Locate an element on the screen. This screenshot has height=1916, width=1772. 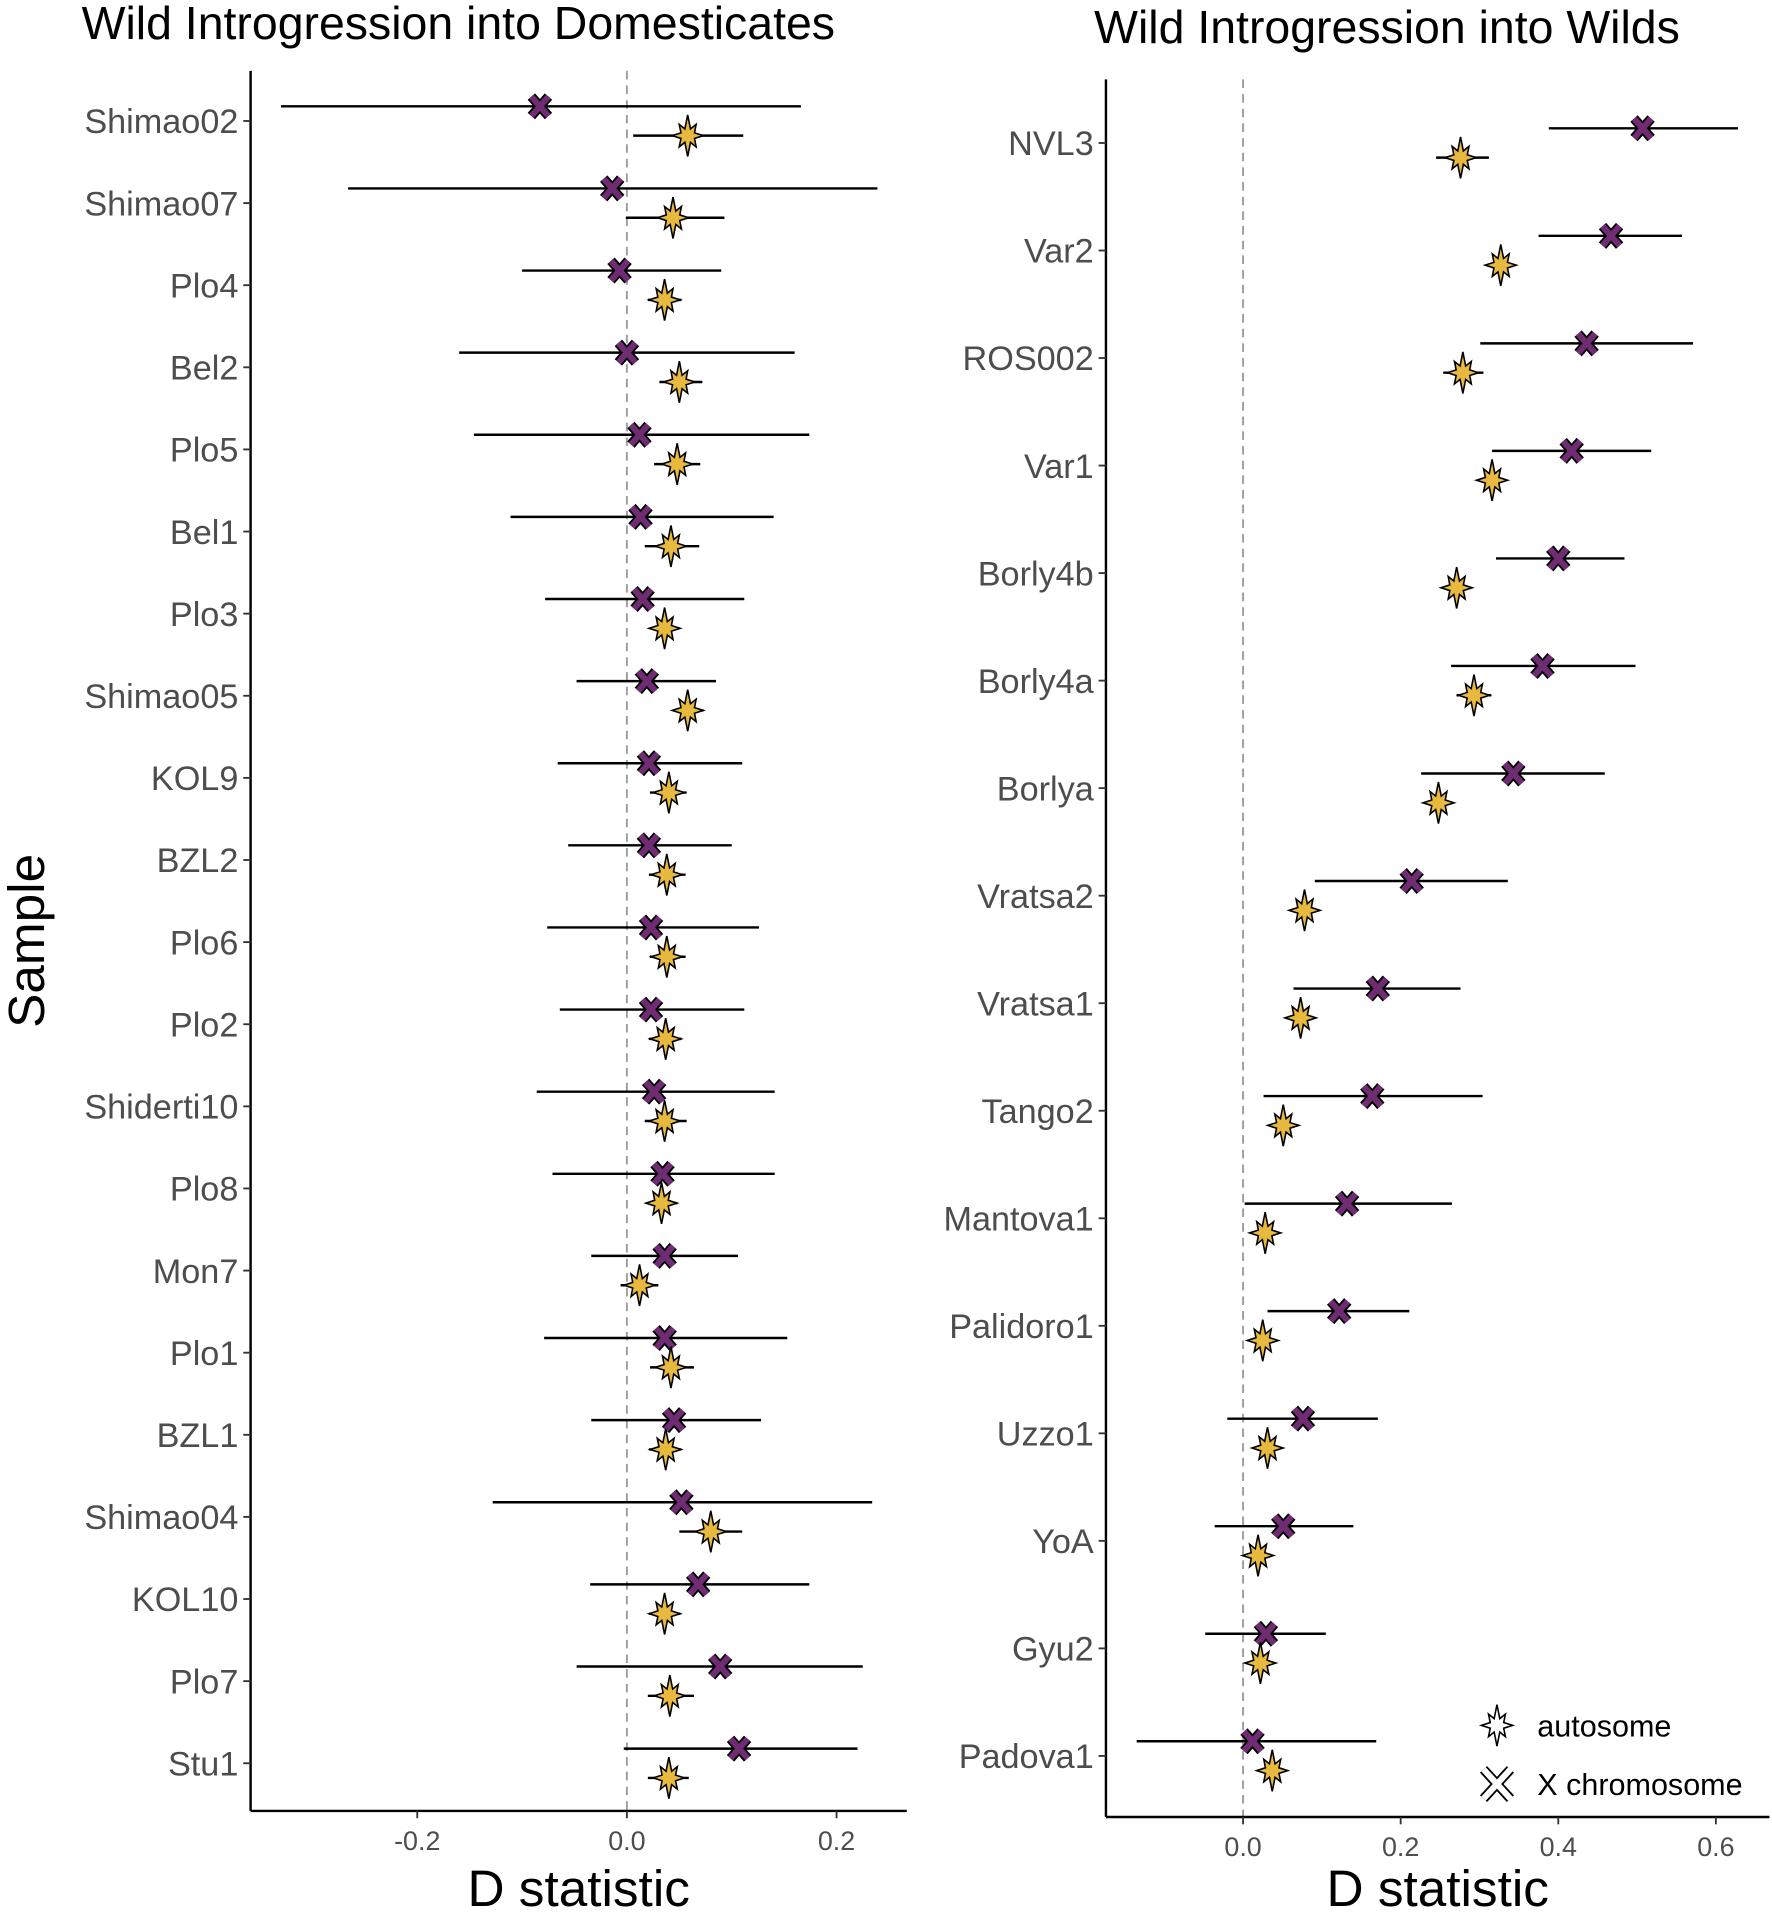
sample-label: Vratsa1 is located at coordinates (1035, 1004).